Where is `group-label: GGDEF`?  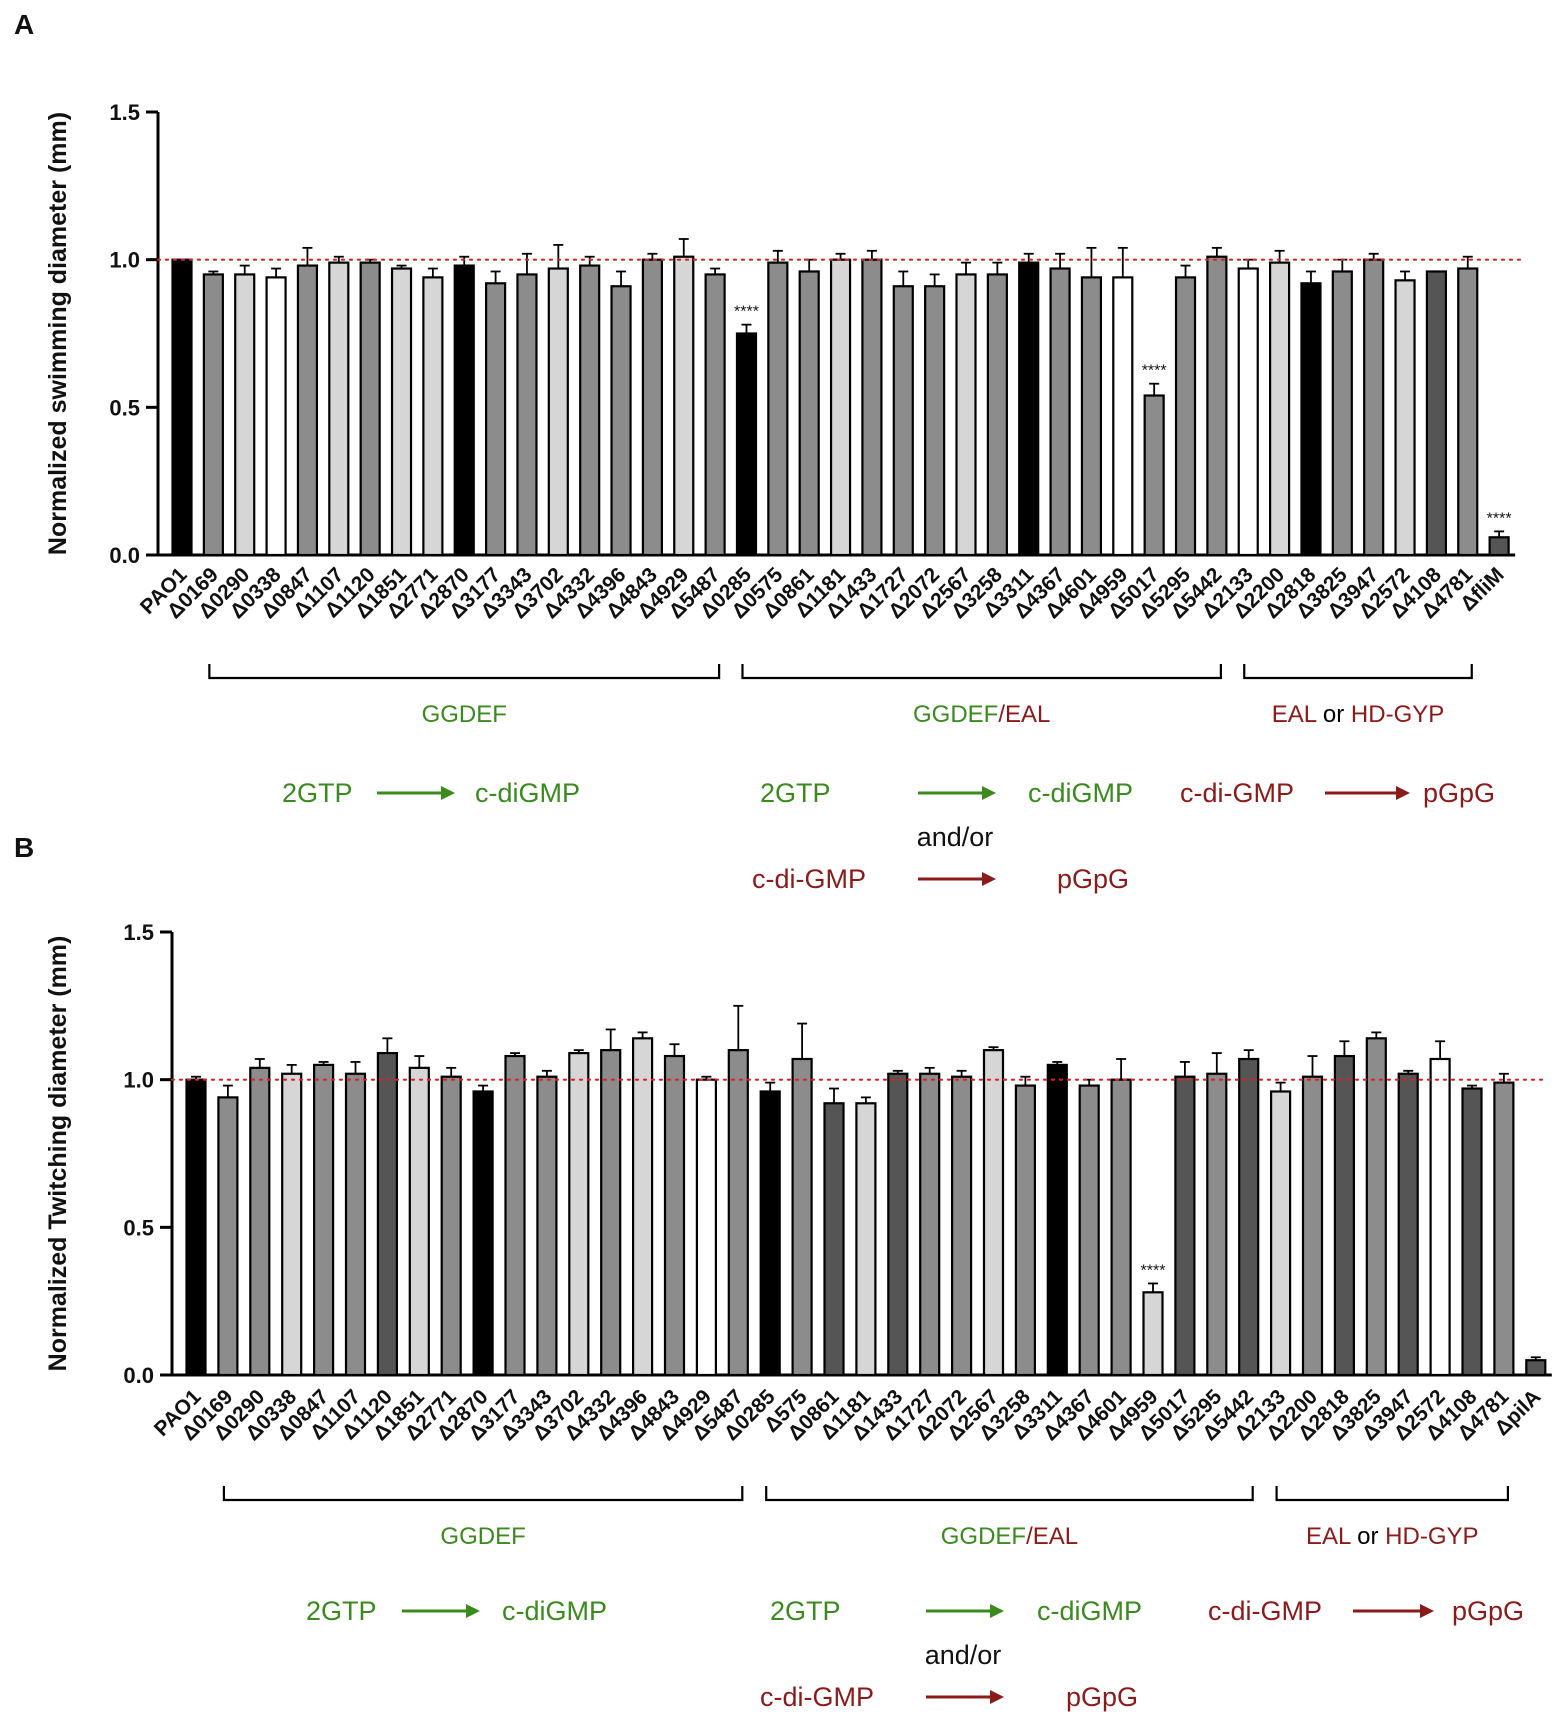 group-label: GGDEF is located at coordinates (482, 1536).